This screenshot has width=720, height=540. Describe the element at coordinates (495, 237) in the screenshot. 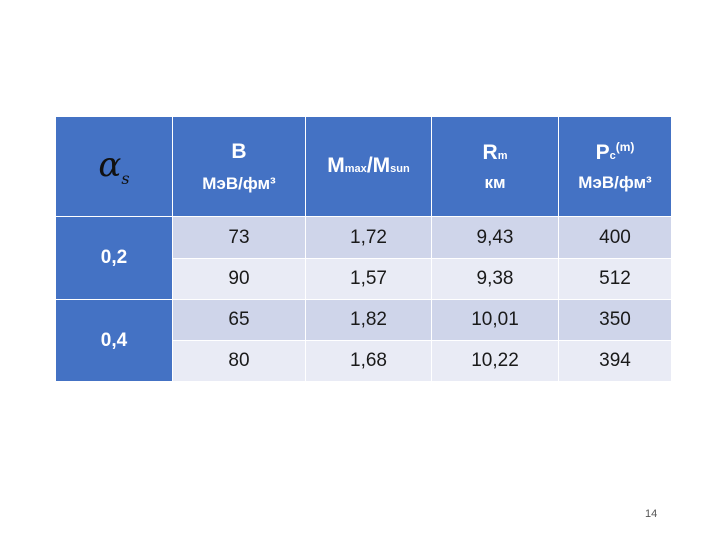

I see `table-cell: 9,43` at that location.